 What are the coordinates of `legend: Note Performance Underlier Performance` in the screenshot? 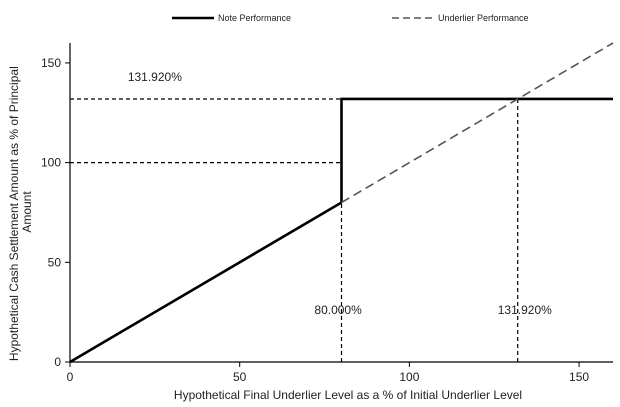 It's located at (350, 18).